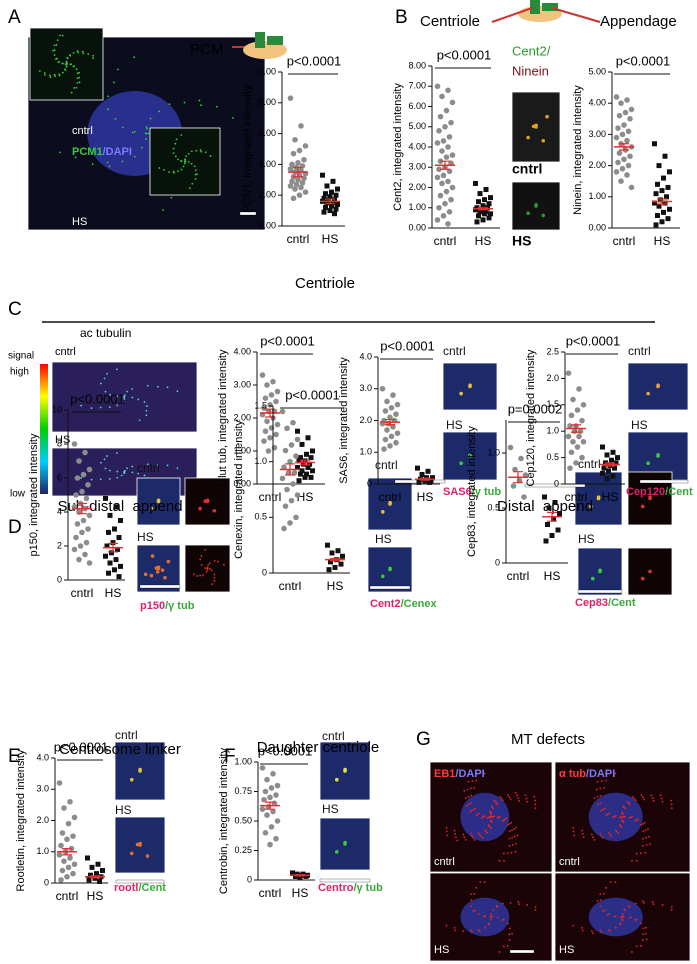 The width and height of the screenshot is (697, 964). What do you see at coordinates (113, 547) in the screenshot?
I see `error-bar` at bounding box center [113, 547].